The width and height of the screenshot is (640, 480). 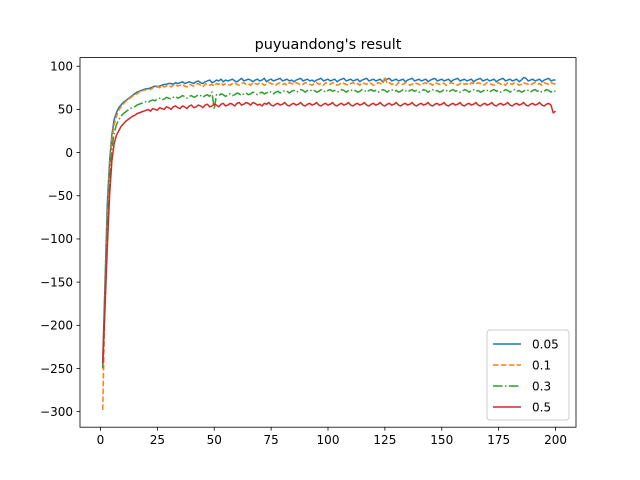 I want to click on legend-label-2: 0.3, so click(x=541, y=386).